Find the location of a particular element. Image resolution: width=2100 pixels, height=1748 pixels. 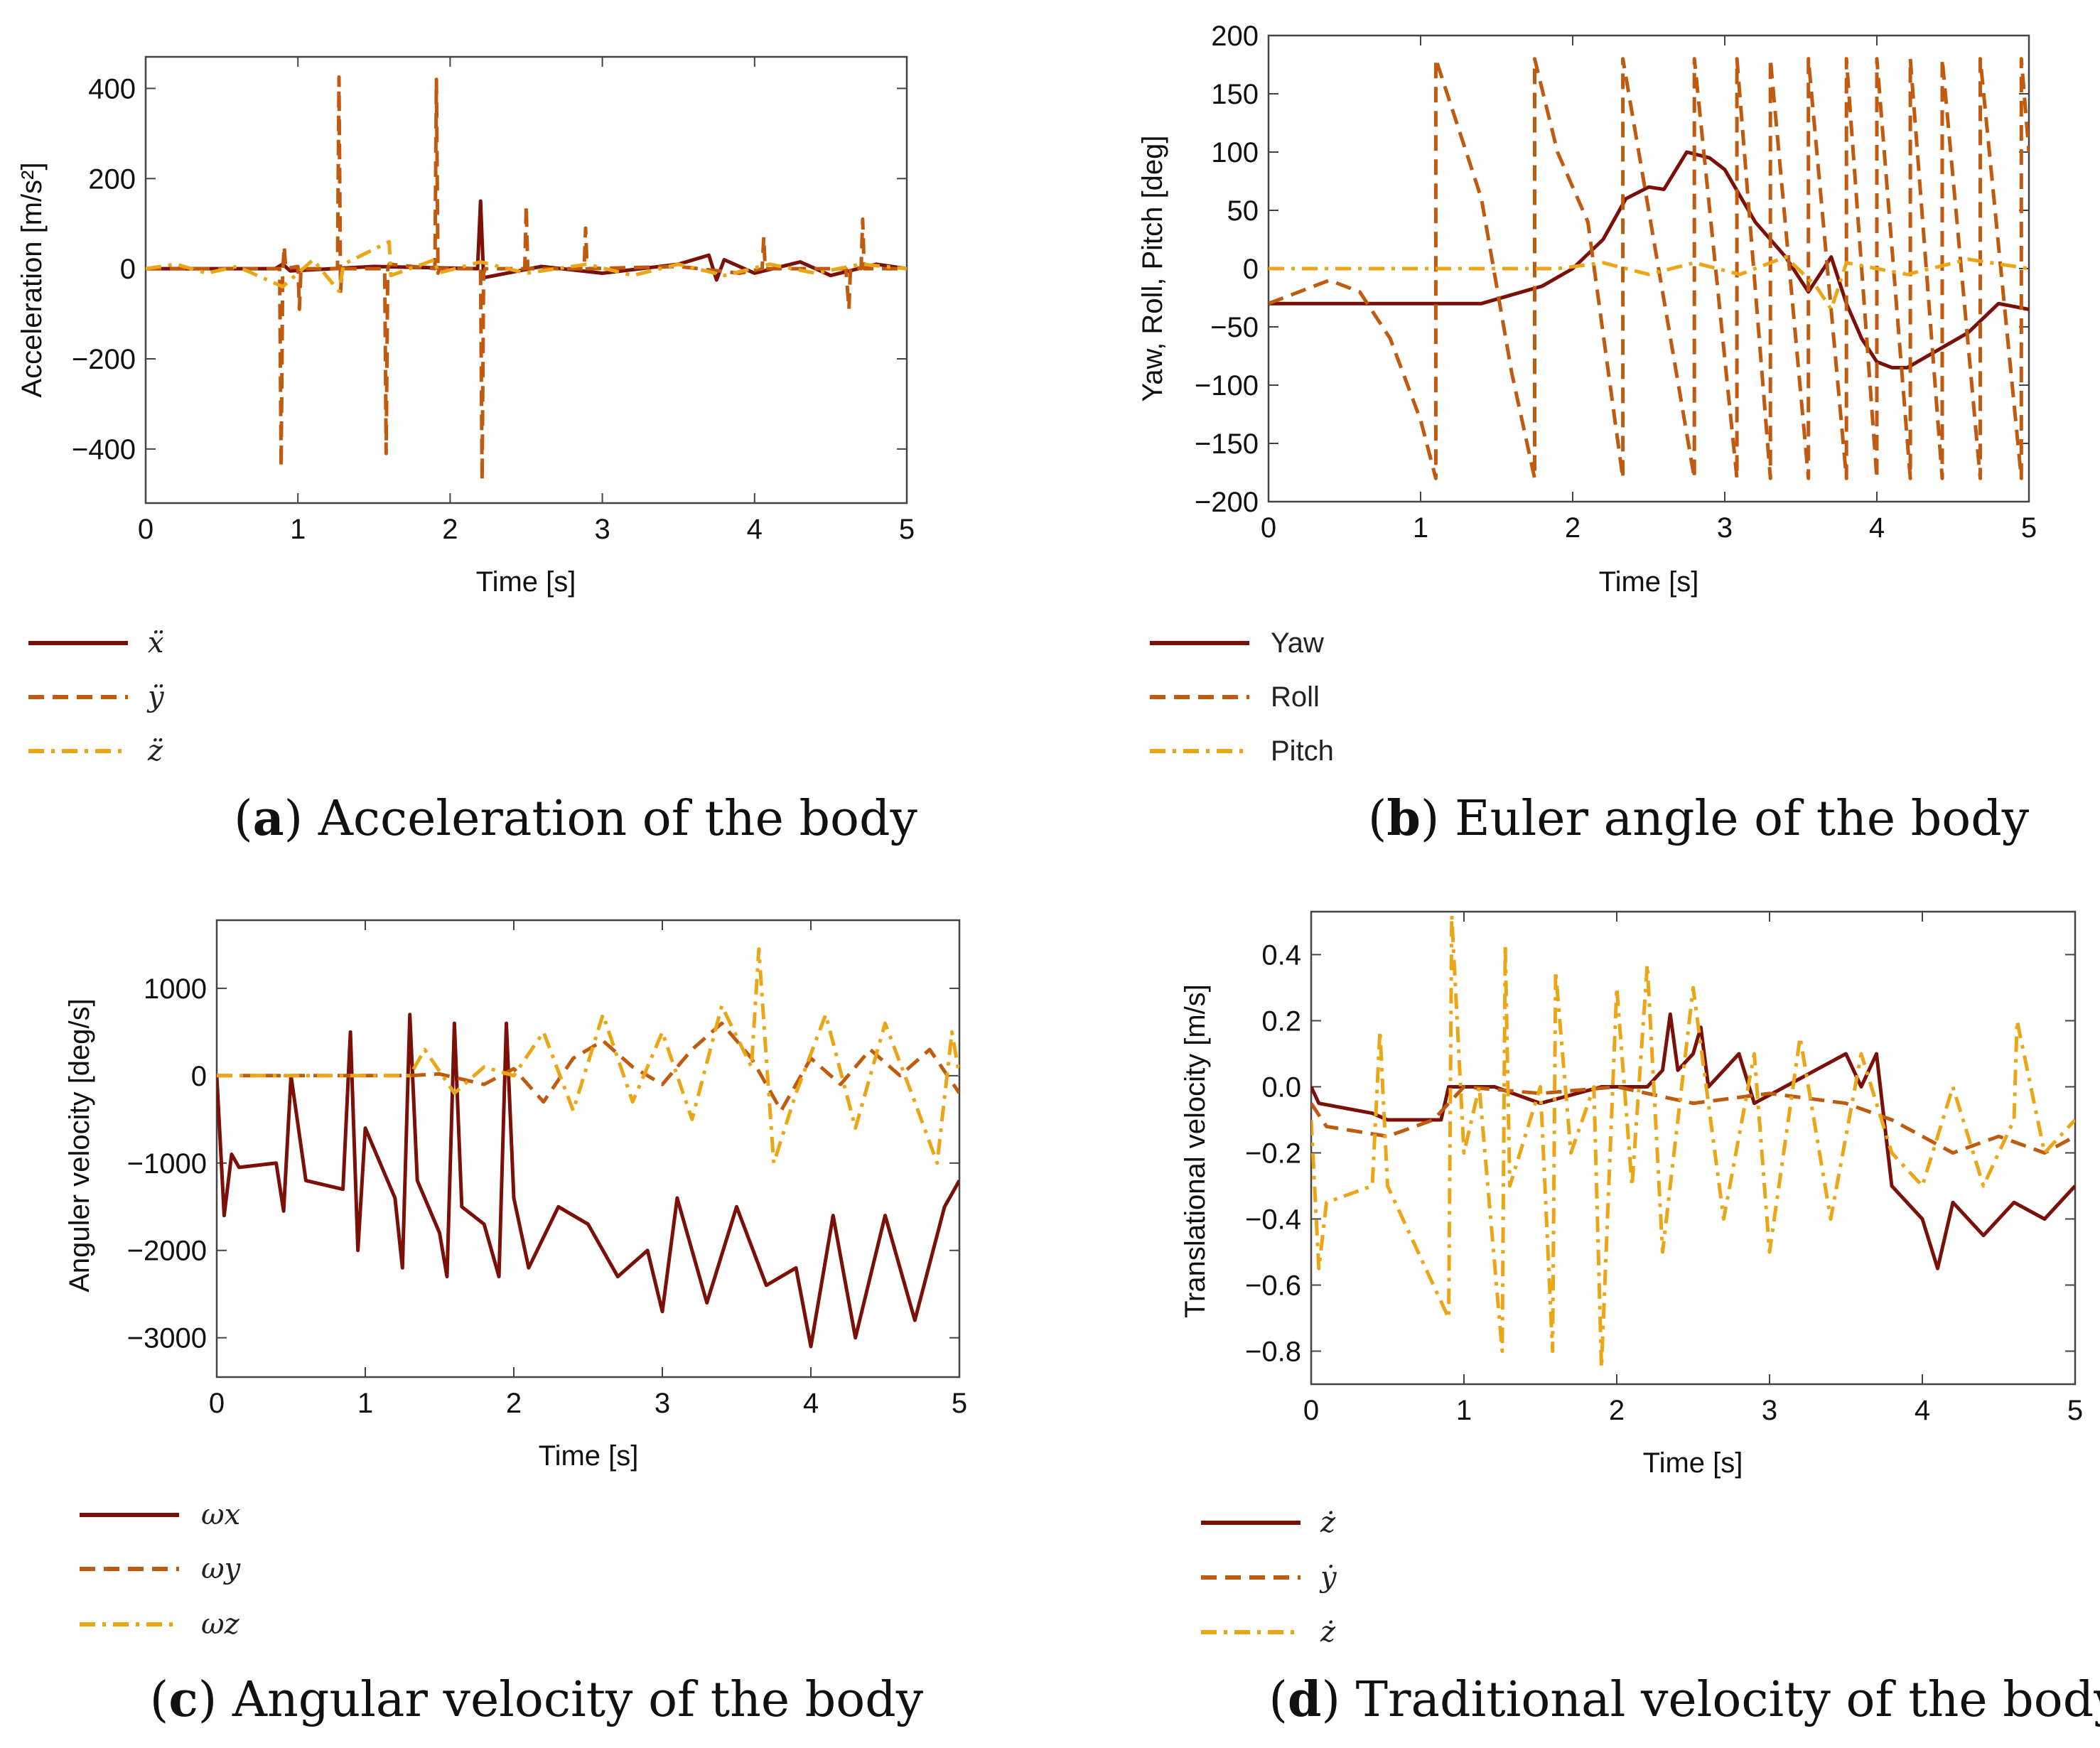

legend-label-c-1: ωy is located at coordinates (222, 1569).